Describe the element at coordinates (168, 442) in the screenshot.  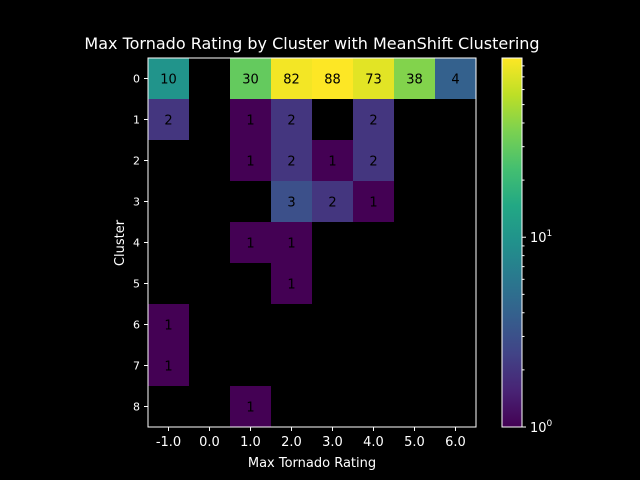
I see `x-tick-label: -1.0` at that location.